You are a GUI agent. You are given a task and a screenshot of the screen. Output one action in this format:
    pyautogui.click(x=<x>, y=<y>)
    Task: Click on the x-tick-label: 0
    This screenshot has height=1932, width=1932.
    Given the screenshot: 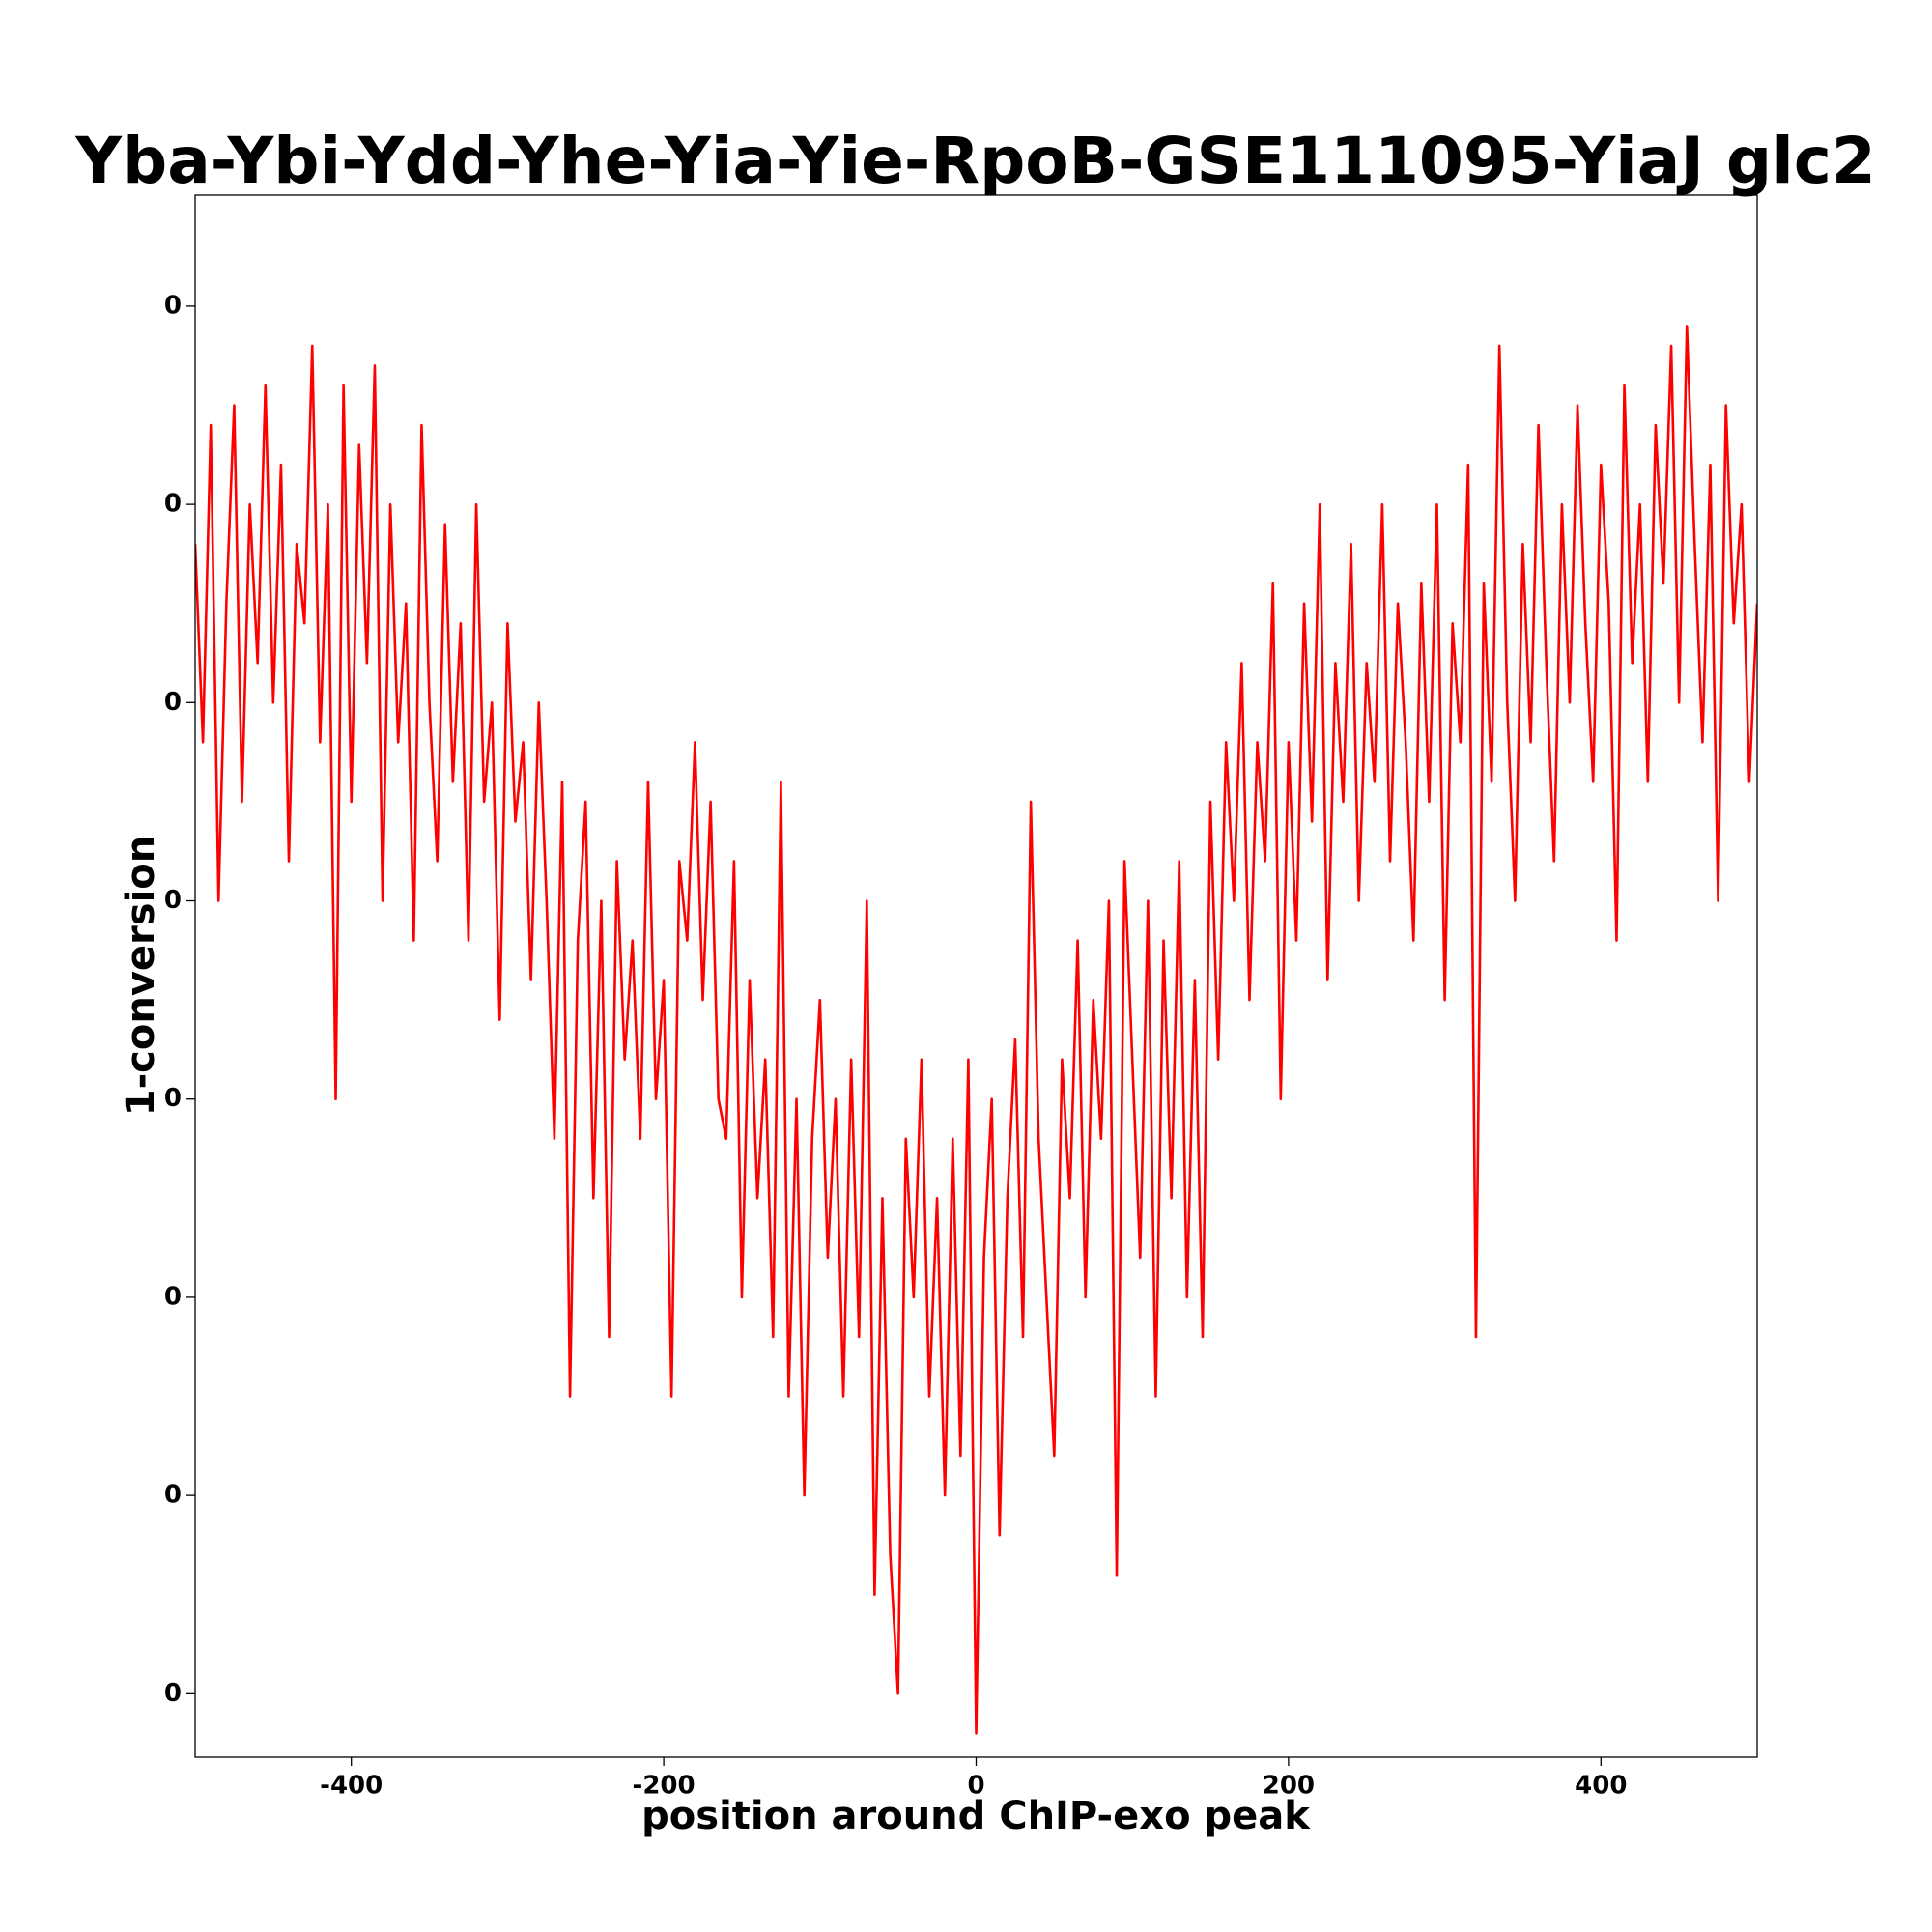 What is the action you would take?
    pyautogui.click(x=975, y=1786)
    